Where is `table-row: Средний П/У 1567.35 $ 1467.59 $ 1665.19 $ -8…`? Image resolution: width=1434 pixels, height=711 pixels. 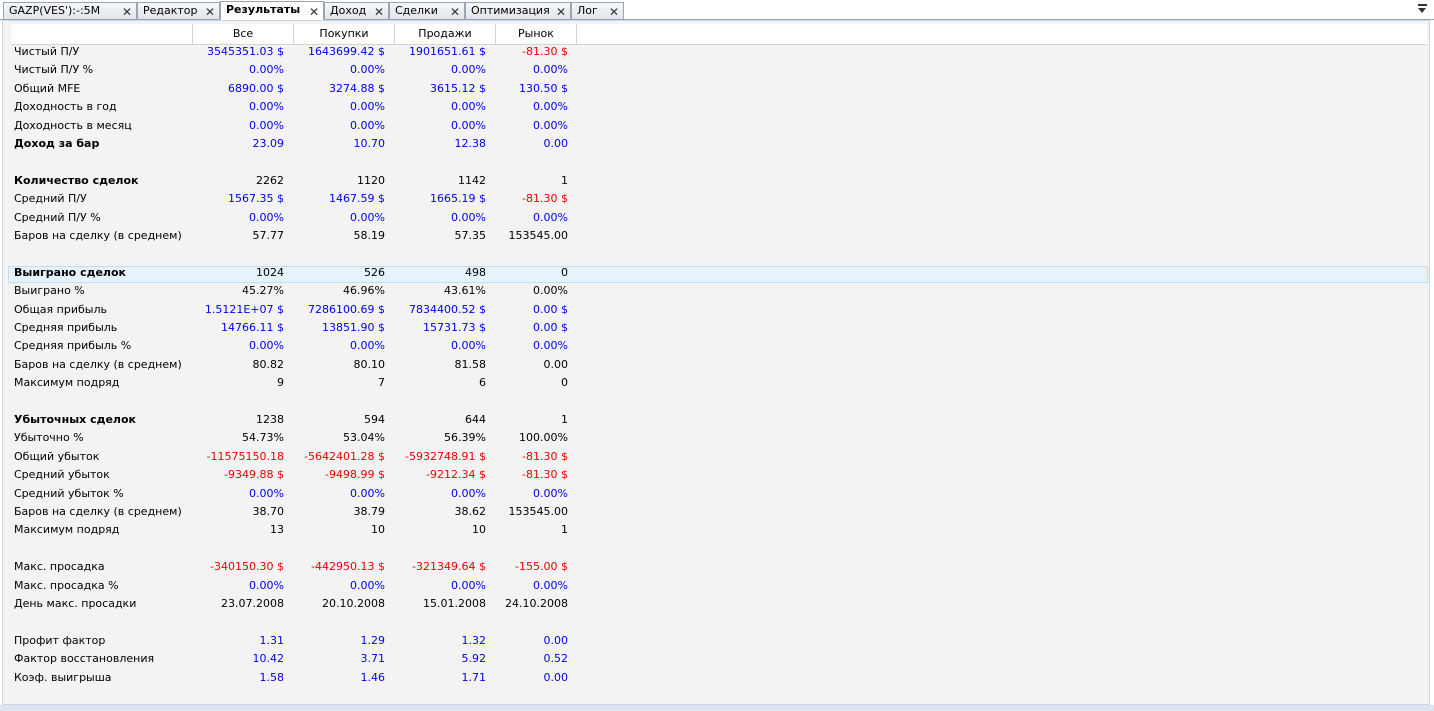 table-row: Средний П/У 1567.35 $ 1467.59 $ 1665.19 $ -8… is located at coordinates (294, 199).